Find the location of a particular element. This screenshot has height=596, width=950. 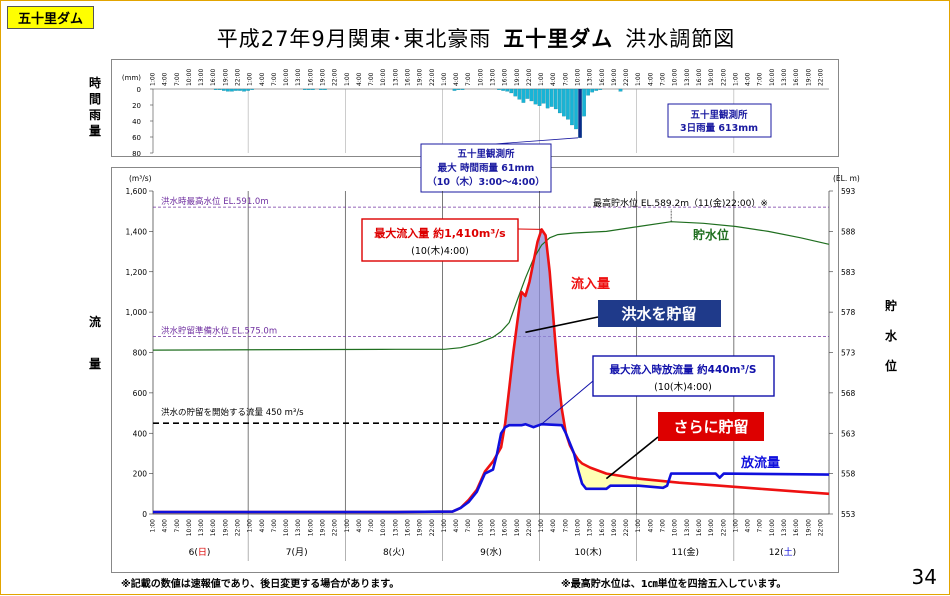

rain-total-text: 3日雨量 613mm is located at coordinates (719, 128).